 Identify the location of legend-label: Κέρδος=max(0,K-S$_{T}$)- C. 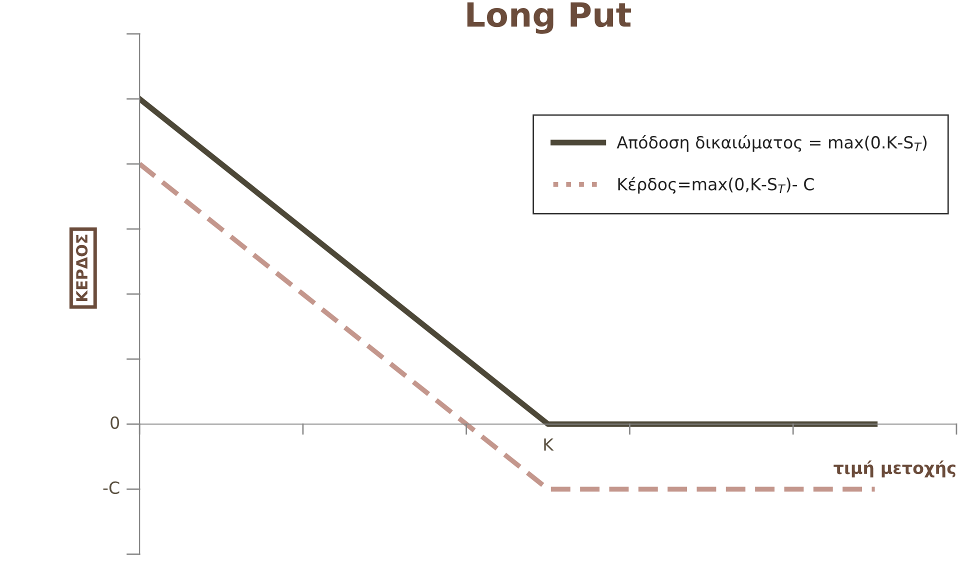
(716, 185).